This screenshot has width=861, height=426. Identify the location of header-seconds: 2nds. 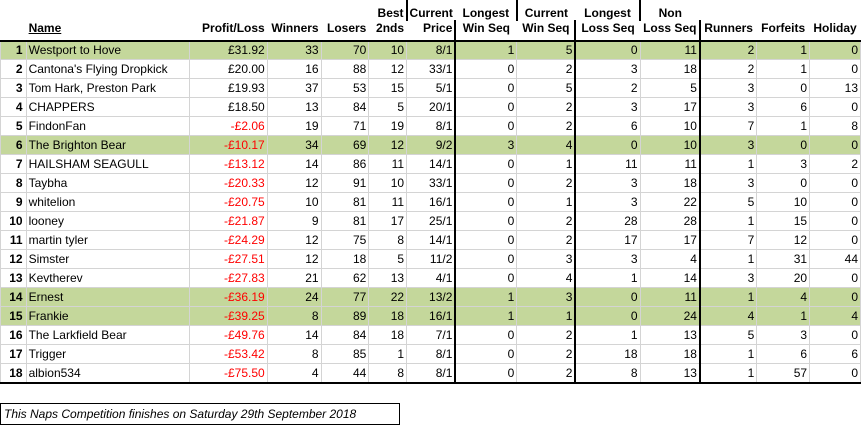
(388, 30).